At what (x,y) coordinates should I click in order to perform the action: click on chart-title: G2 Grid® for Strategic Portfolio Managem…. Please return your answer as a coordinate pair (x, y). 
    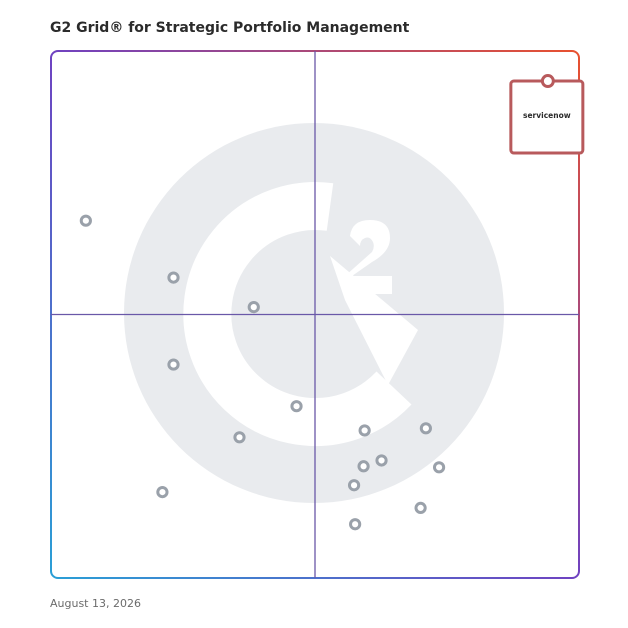
    Looking at the image, I should click on (230, 28).